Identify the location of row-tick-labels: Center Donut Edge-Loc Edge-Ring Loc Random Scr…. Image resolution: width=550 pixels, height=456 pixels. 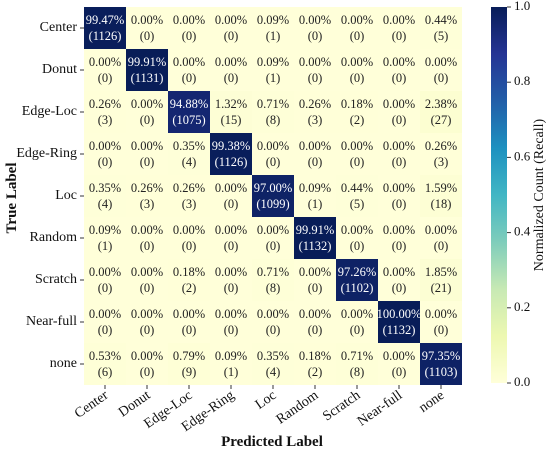
(50, 195).